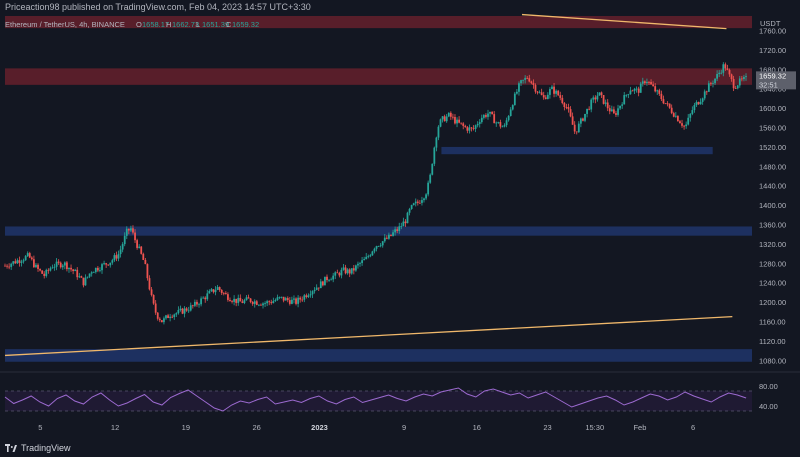 The height and width of the screenshot is (457, 800). What do you see at coordinates (400, 391) in the screenshot?
I see `rsi-pane: 80.00 40.00` at bounding box center [400, 391].